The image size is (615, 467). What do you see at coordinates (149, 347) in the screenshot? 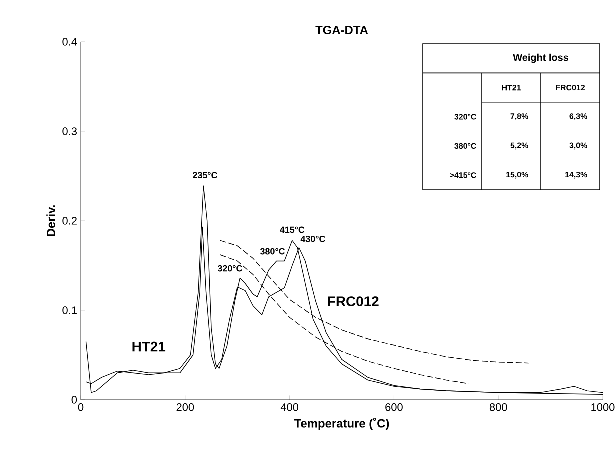
I see `series-label: HT21` at bounding box center [149, 347].